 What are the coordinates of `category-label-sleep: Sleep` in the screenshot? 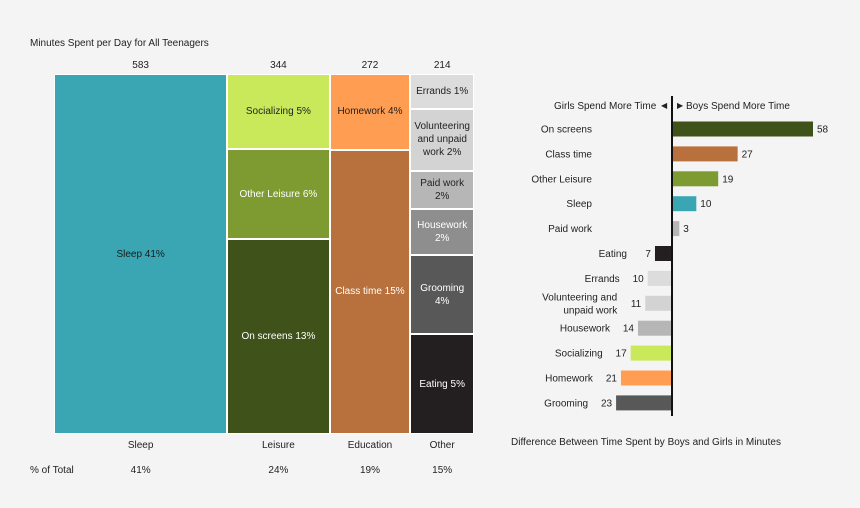 It's located at (579, 204).